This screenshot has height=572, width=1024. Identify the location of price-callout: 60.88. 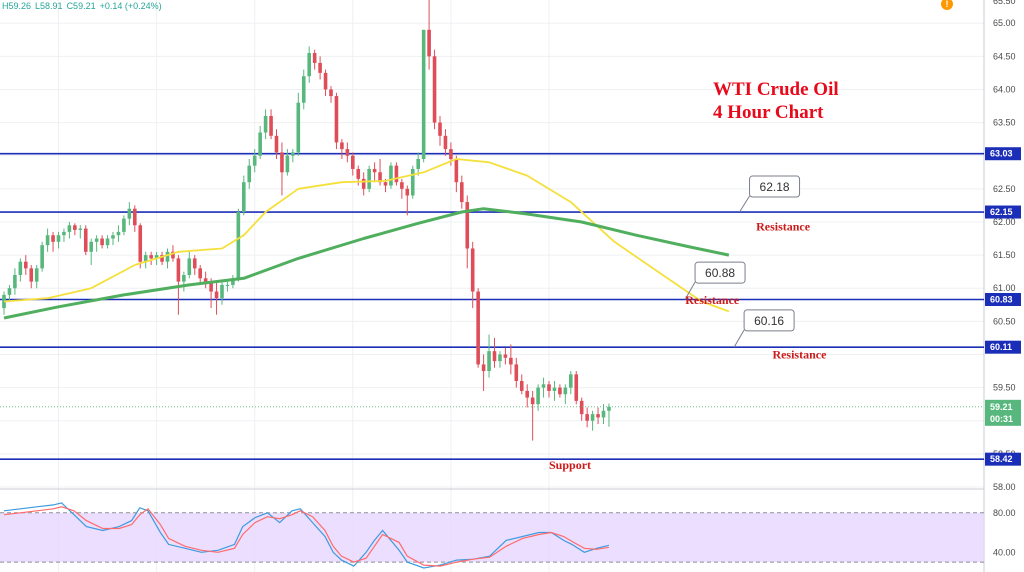
(715, 280).